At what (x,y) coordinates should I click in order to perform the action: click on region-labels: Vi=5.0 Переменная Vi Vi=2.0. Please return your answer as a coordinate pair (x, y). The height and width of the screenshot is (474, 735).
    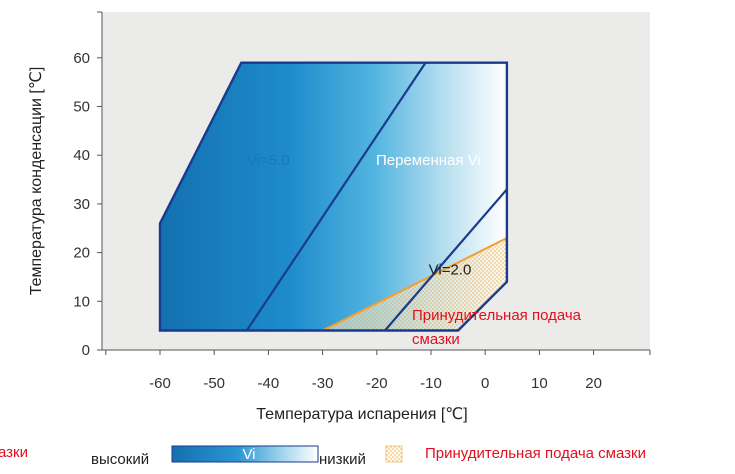
    Looking at the image, I should click on (364, 215).